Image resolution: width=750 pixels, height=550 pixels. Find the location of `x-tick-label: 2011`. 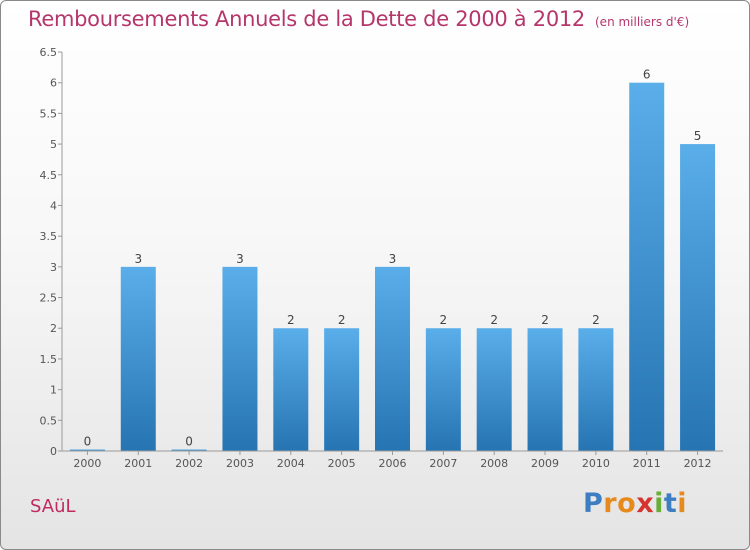

x-tick-label: 2011 is located at coordinates (647, 463).